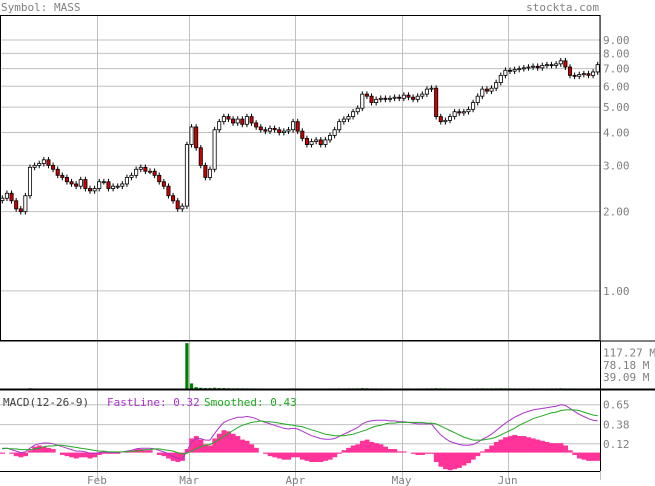 The image size is (655, 486). What do you see at coordinates (562, 7) in the screenshot?
I see `brand-watermark: stockta.com` at bounding box center [562, 7].